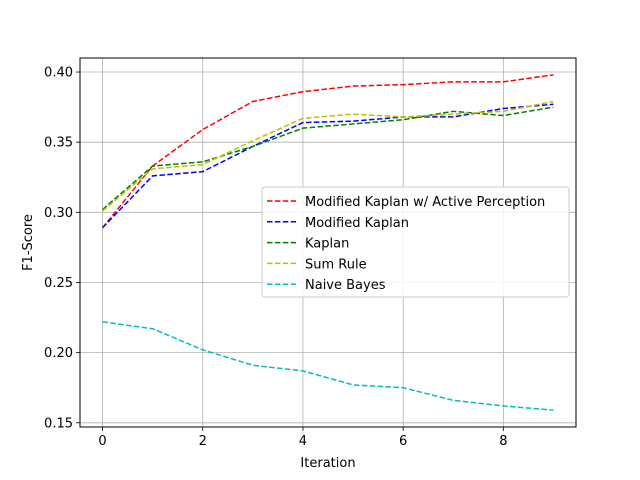 The width and height of the screenshot is (640, 480). What do you see at coordinates (58, 353) in the screenshot?
I see `y-tick-label: 0.20` at bounding box center [58, 353].